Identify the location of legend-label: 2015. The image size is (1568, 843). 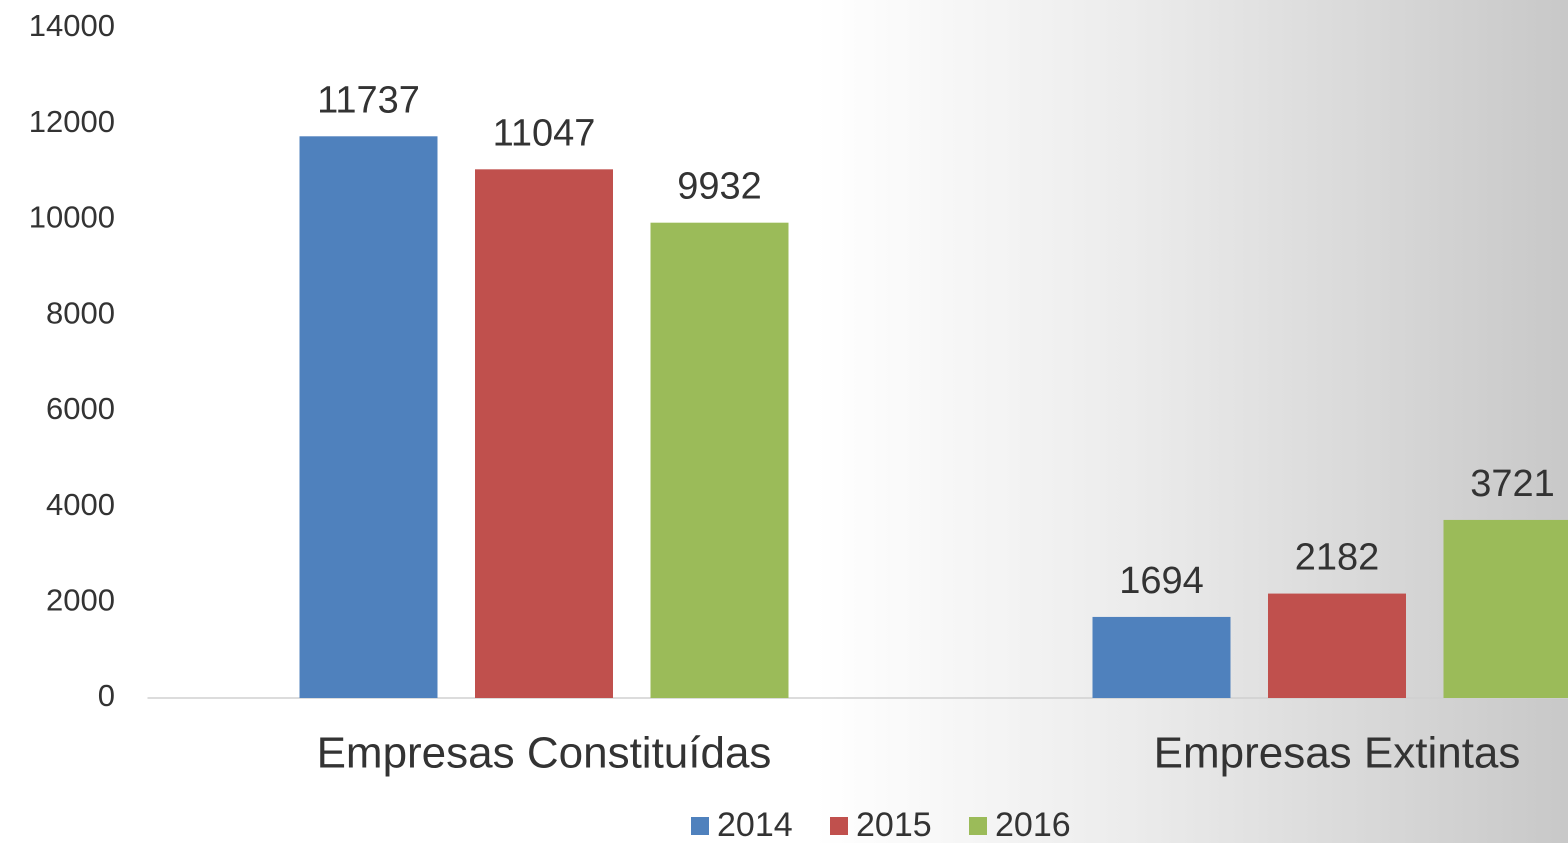
(894, 824).